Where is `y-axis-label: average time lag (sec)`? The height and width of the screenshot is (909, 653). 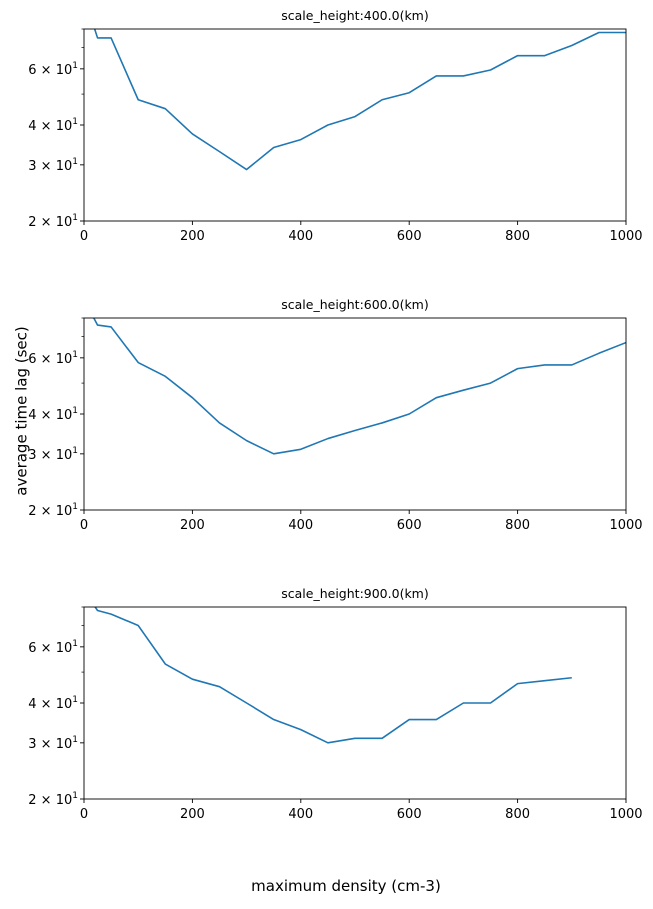 y-axis-label: average time lag (sec) is located at coordinates (22, 410).